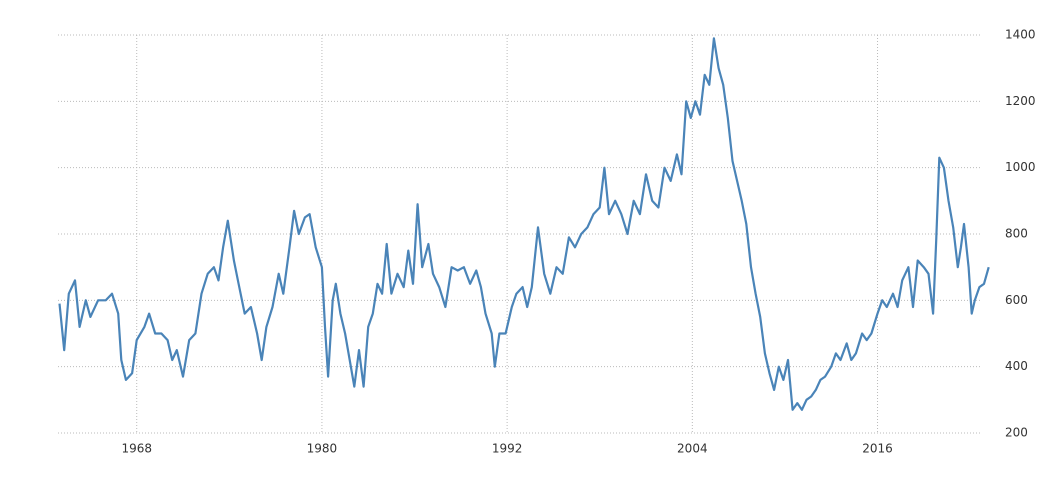 The image size is (1053, 479). What do you see at coordinates (1016, 300) in the screenshot?
I see `y-tick-label: 600` at bounding box center [1016, 300].